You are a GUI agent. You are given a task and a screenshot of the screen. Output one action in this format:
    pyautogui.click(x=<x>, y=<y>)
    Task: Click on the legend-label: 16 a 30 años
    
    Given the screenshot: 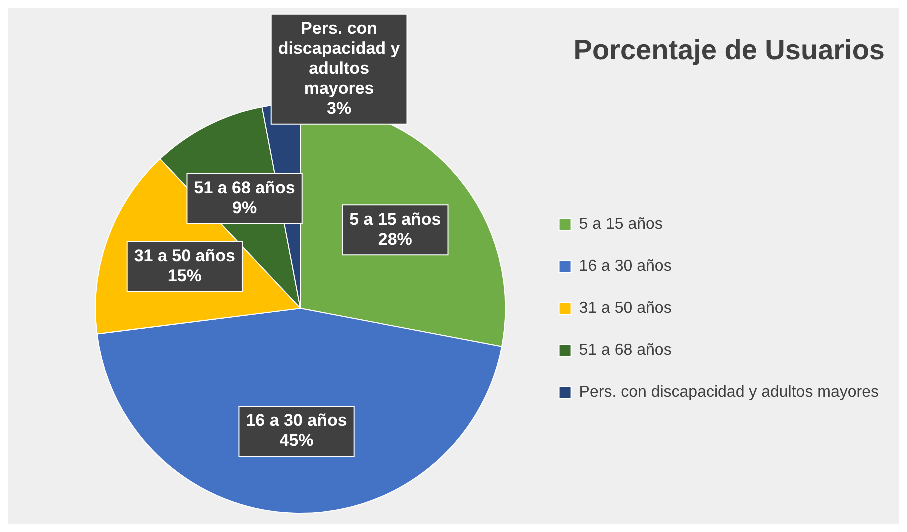 What is the action you would take?
    pyautogui.click(x=625, y=266)
    